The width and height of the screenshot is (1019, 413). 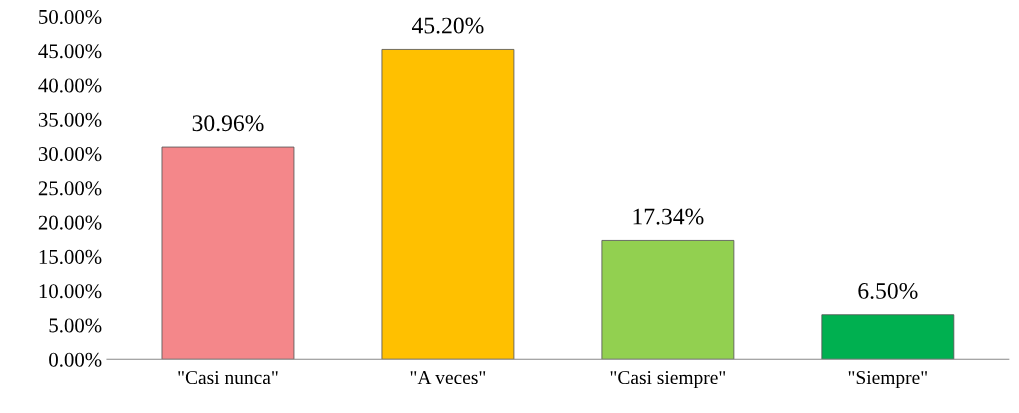 I want to click on y-tick-label: 45.00%, so click(x=70, y=51).